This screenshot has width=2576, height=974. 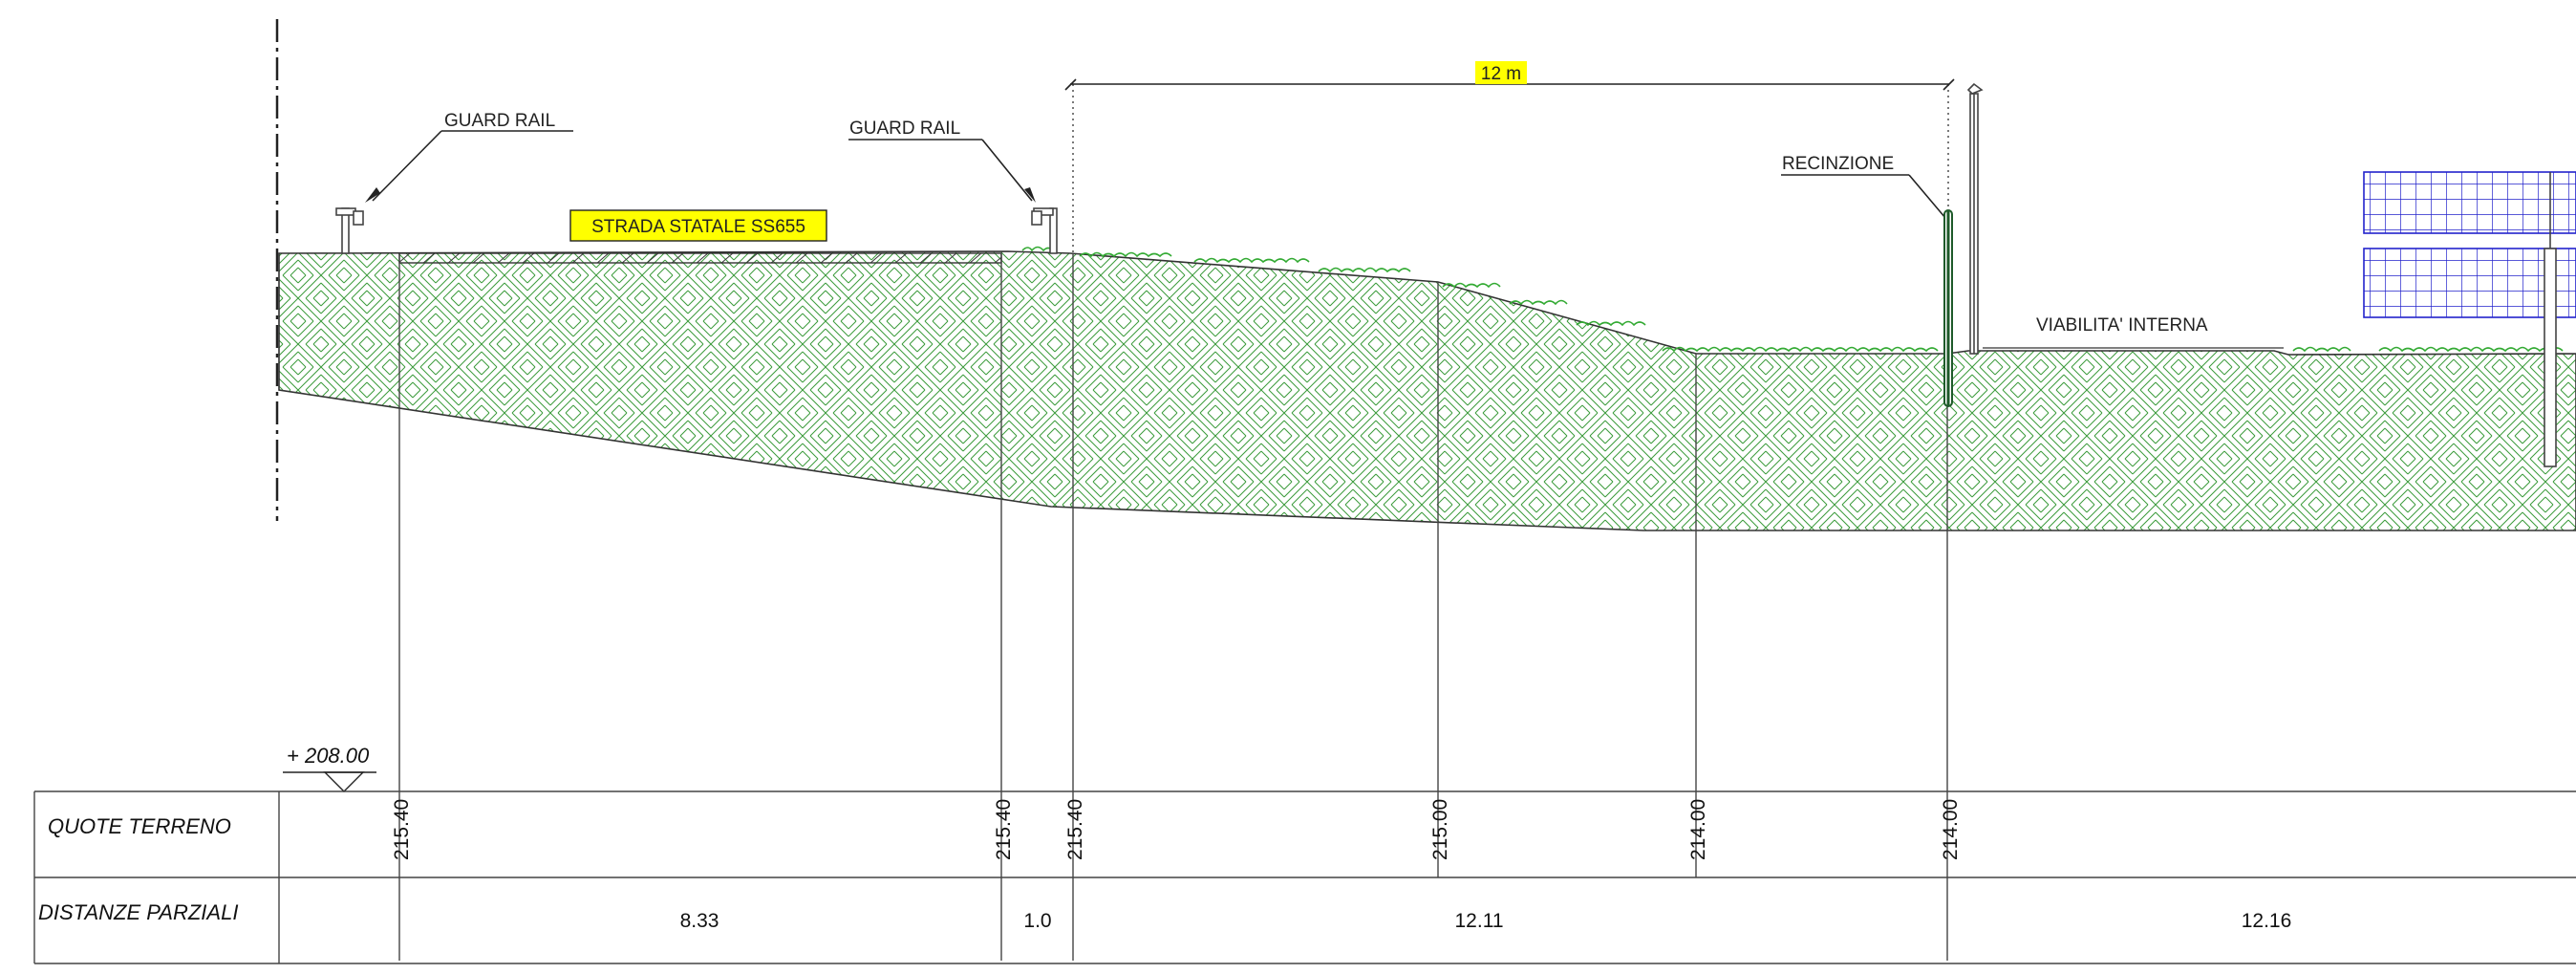 I want to click on guard-rail-label-right: GUARD RAIL, so click(x=904, y=129).